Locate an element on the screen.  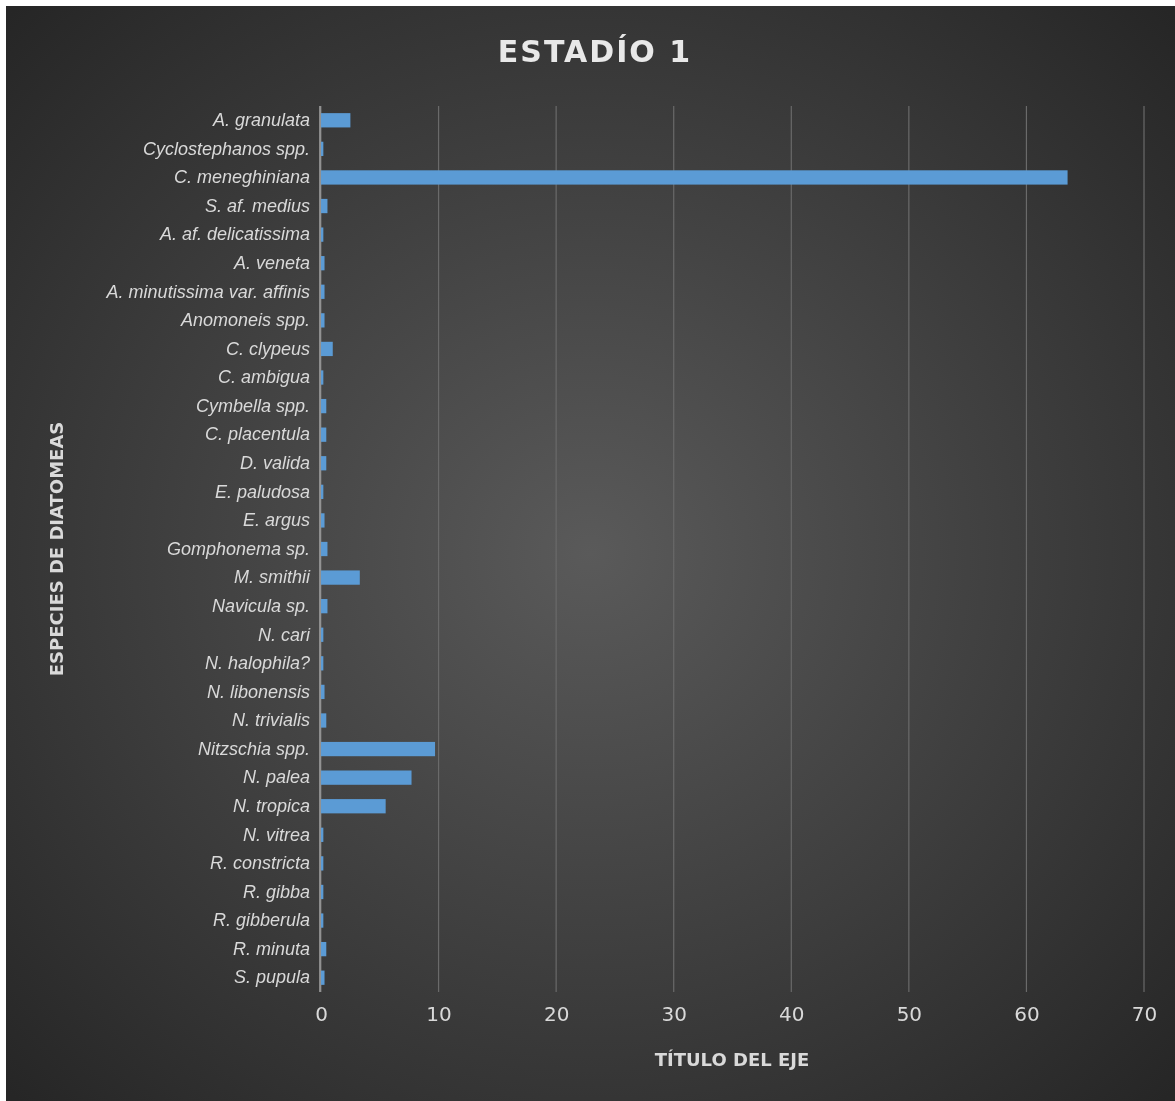
y-tick-label: N. palea is located at coordinates (276, 777).